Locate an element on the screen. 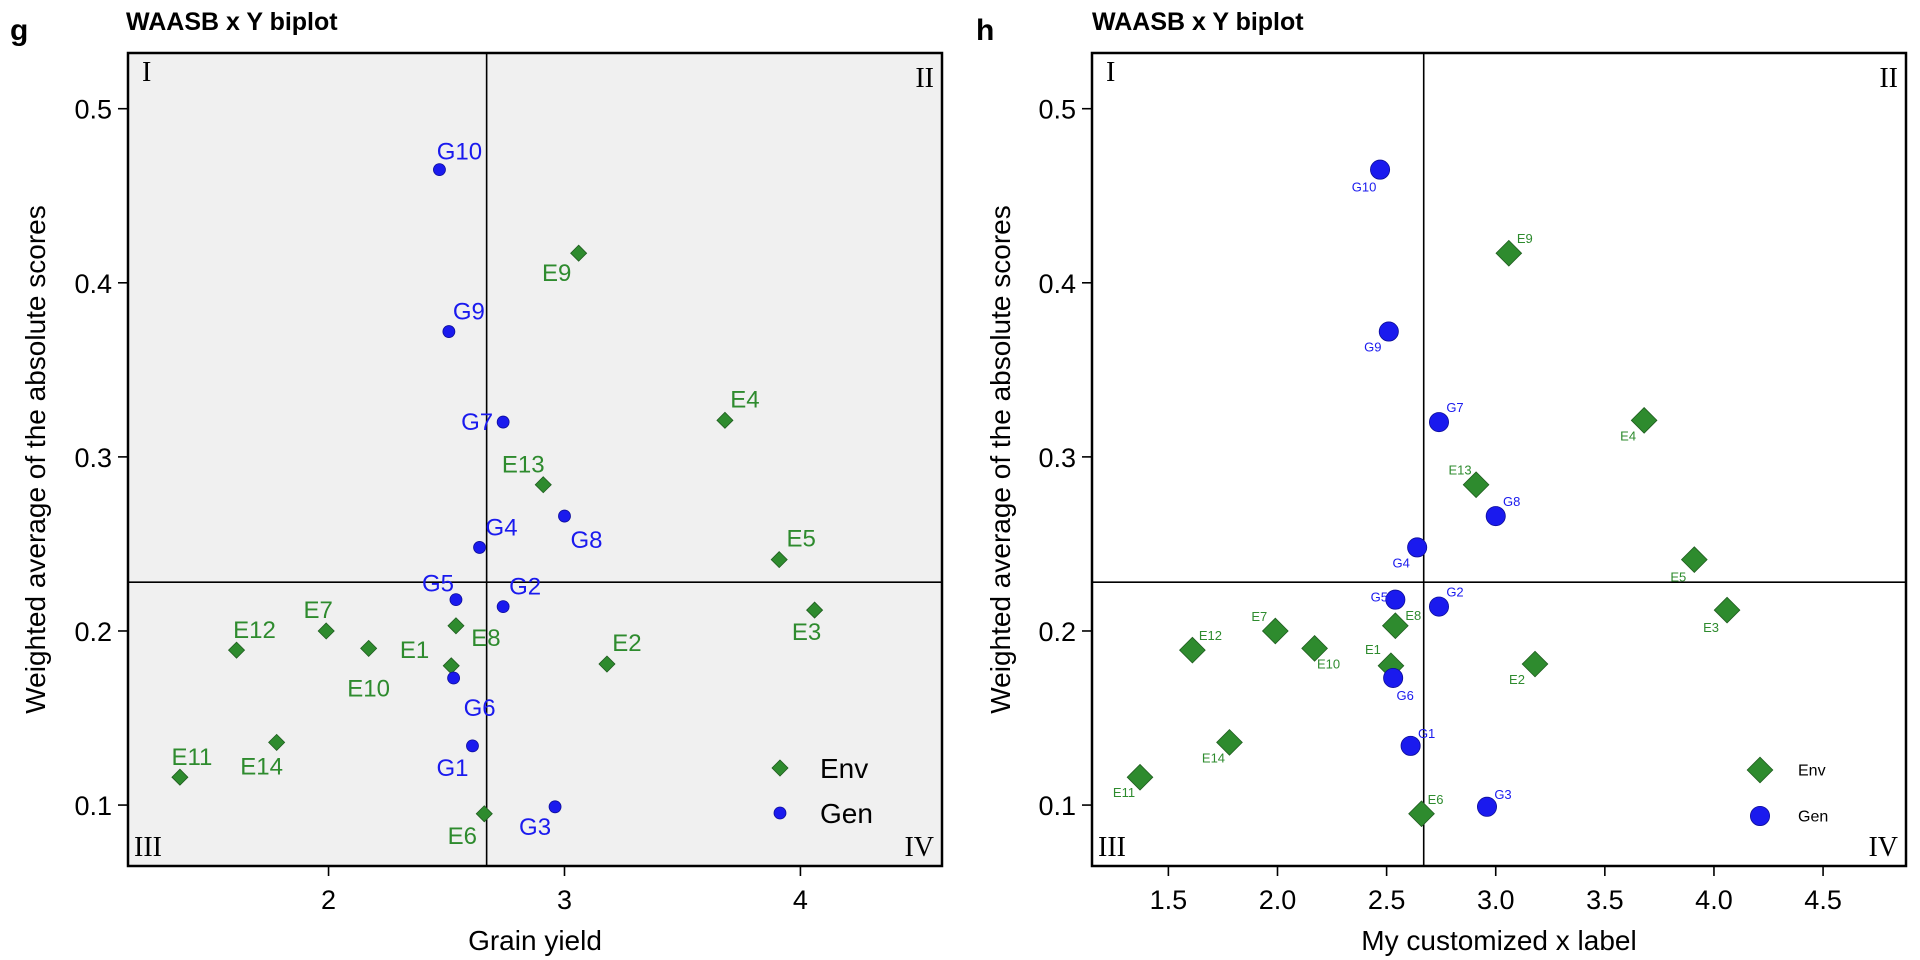  point-label: G2 is located at coordinates (525, 587).